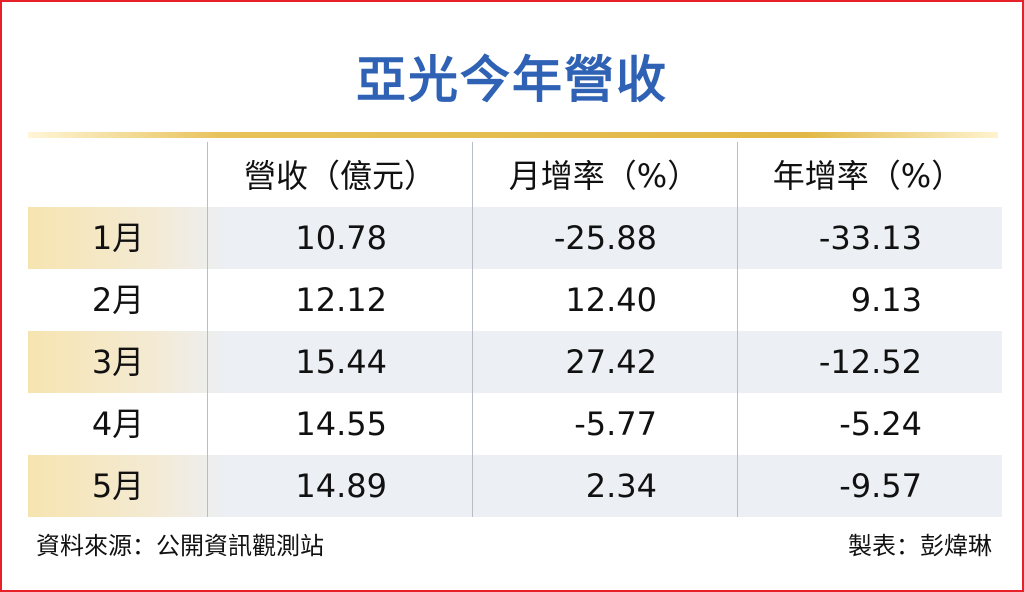 The height and width of the screenshot is (592, 1024). I want to click on cell-value: -25.88, so click(605, 238).